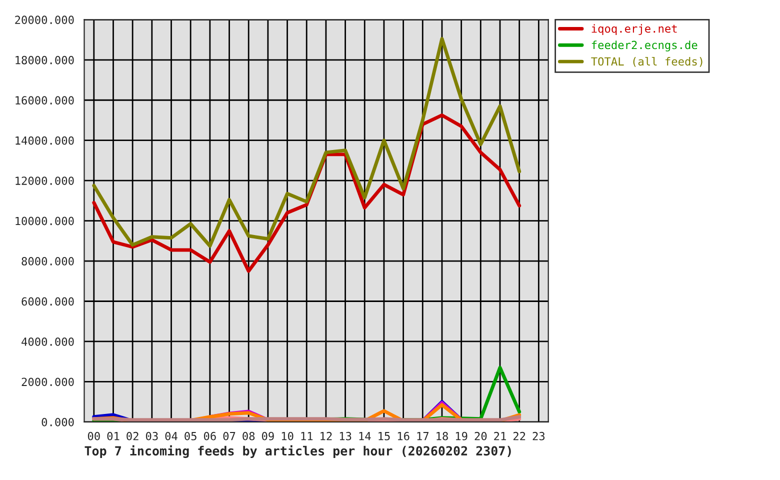  What do you see at coordinates (384, 436) in the screenshot?
I see `x-tick-label: 15` at bounding box center [384, 436].